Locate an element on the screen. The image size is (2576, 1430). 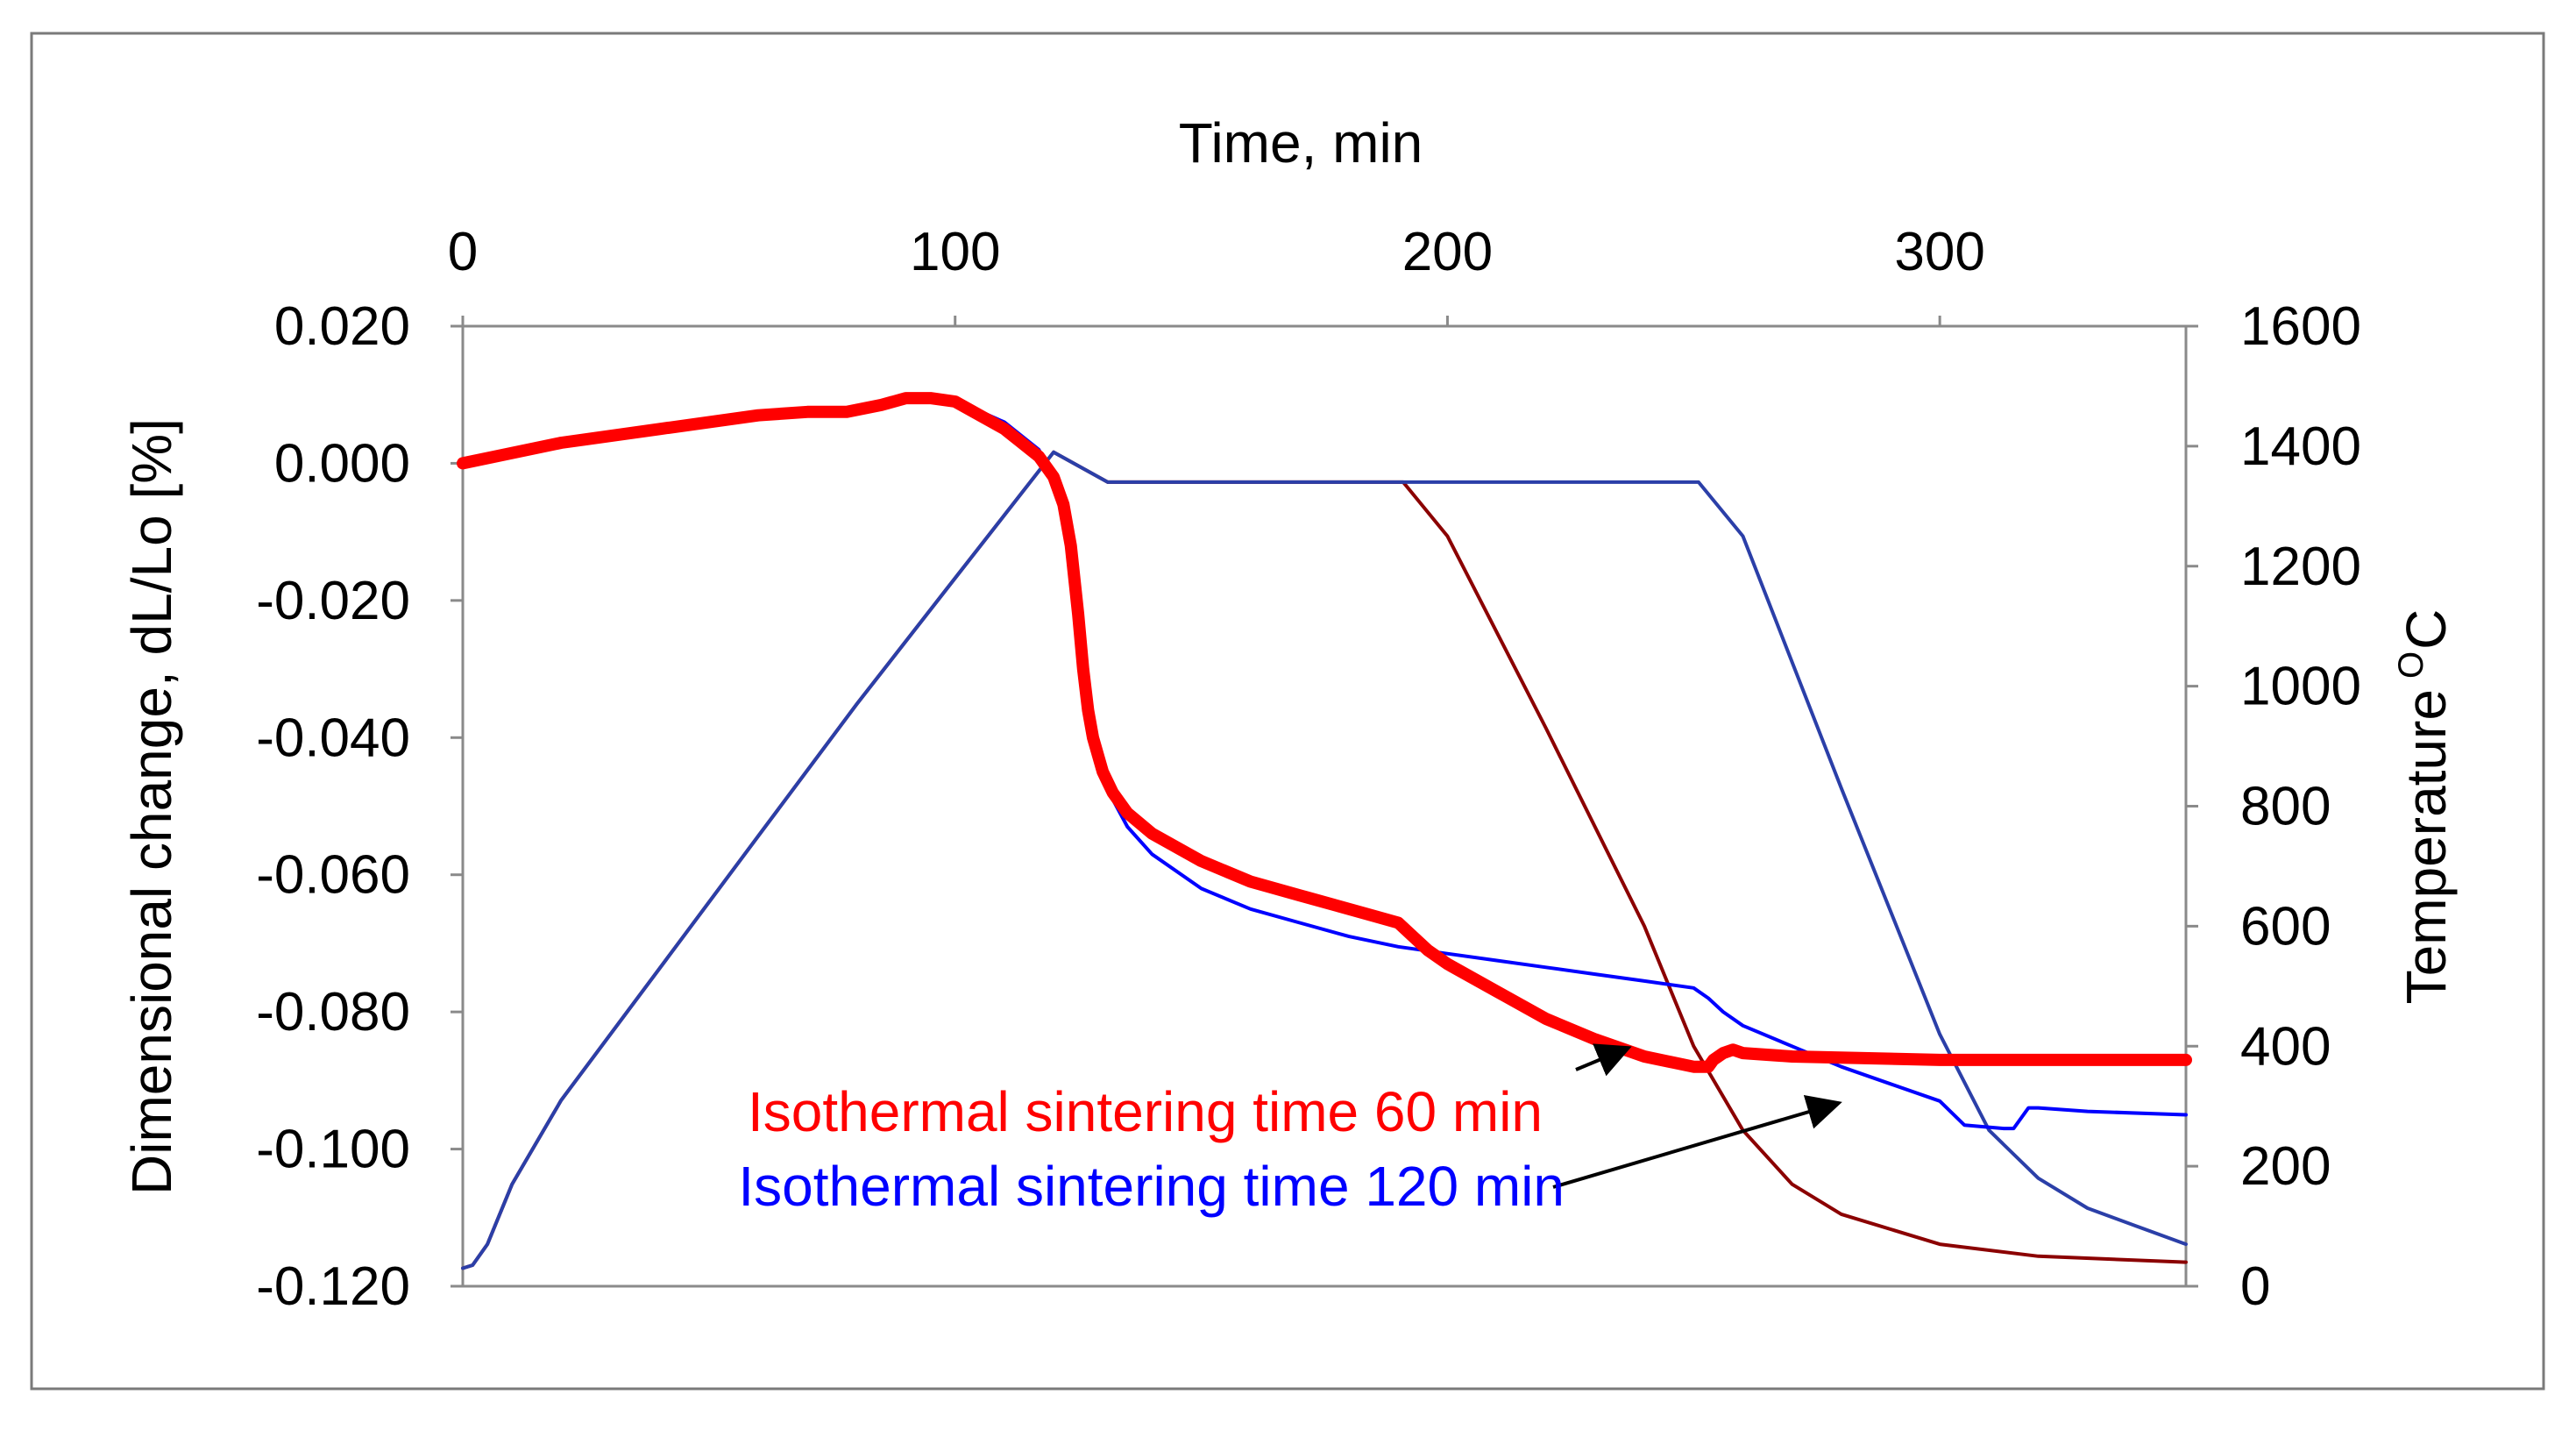
x-tick-label: 0 is located at coordinates (463, 252).